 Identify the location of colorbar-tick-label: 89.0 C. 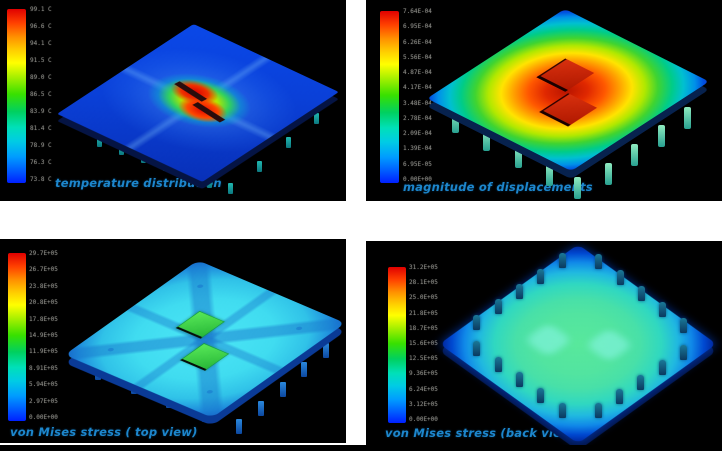
(41, 77).